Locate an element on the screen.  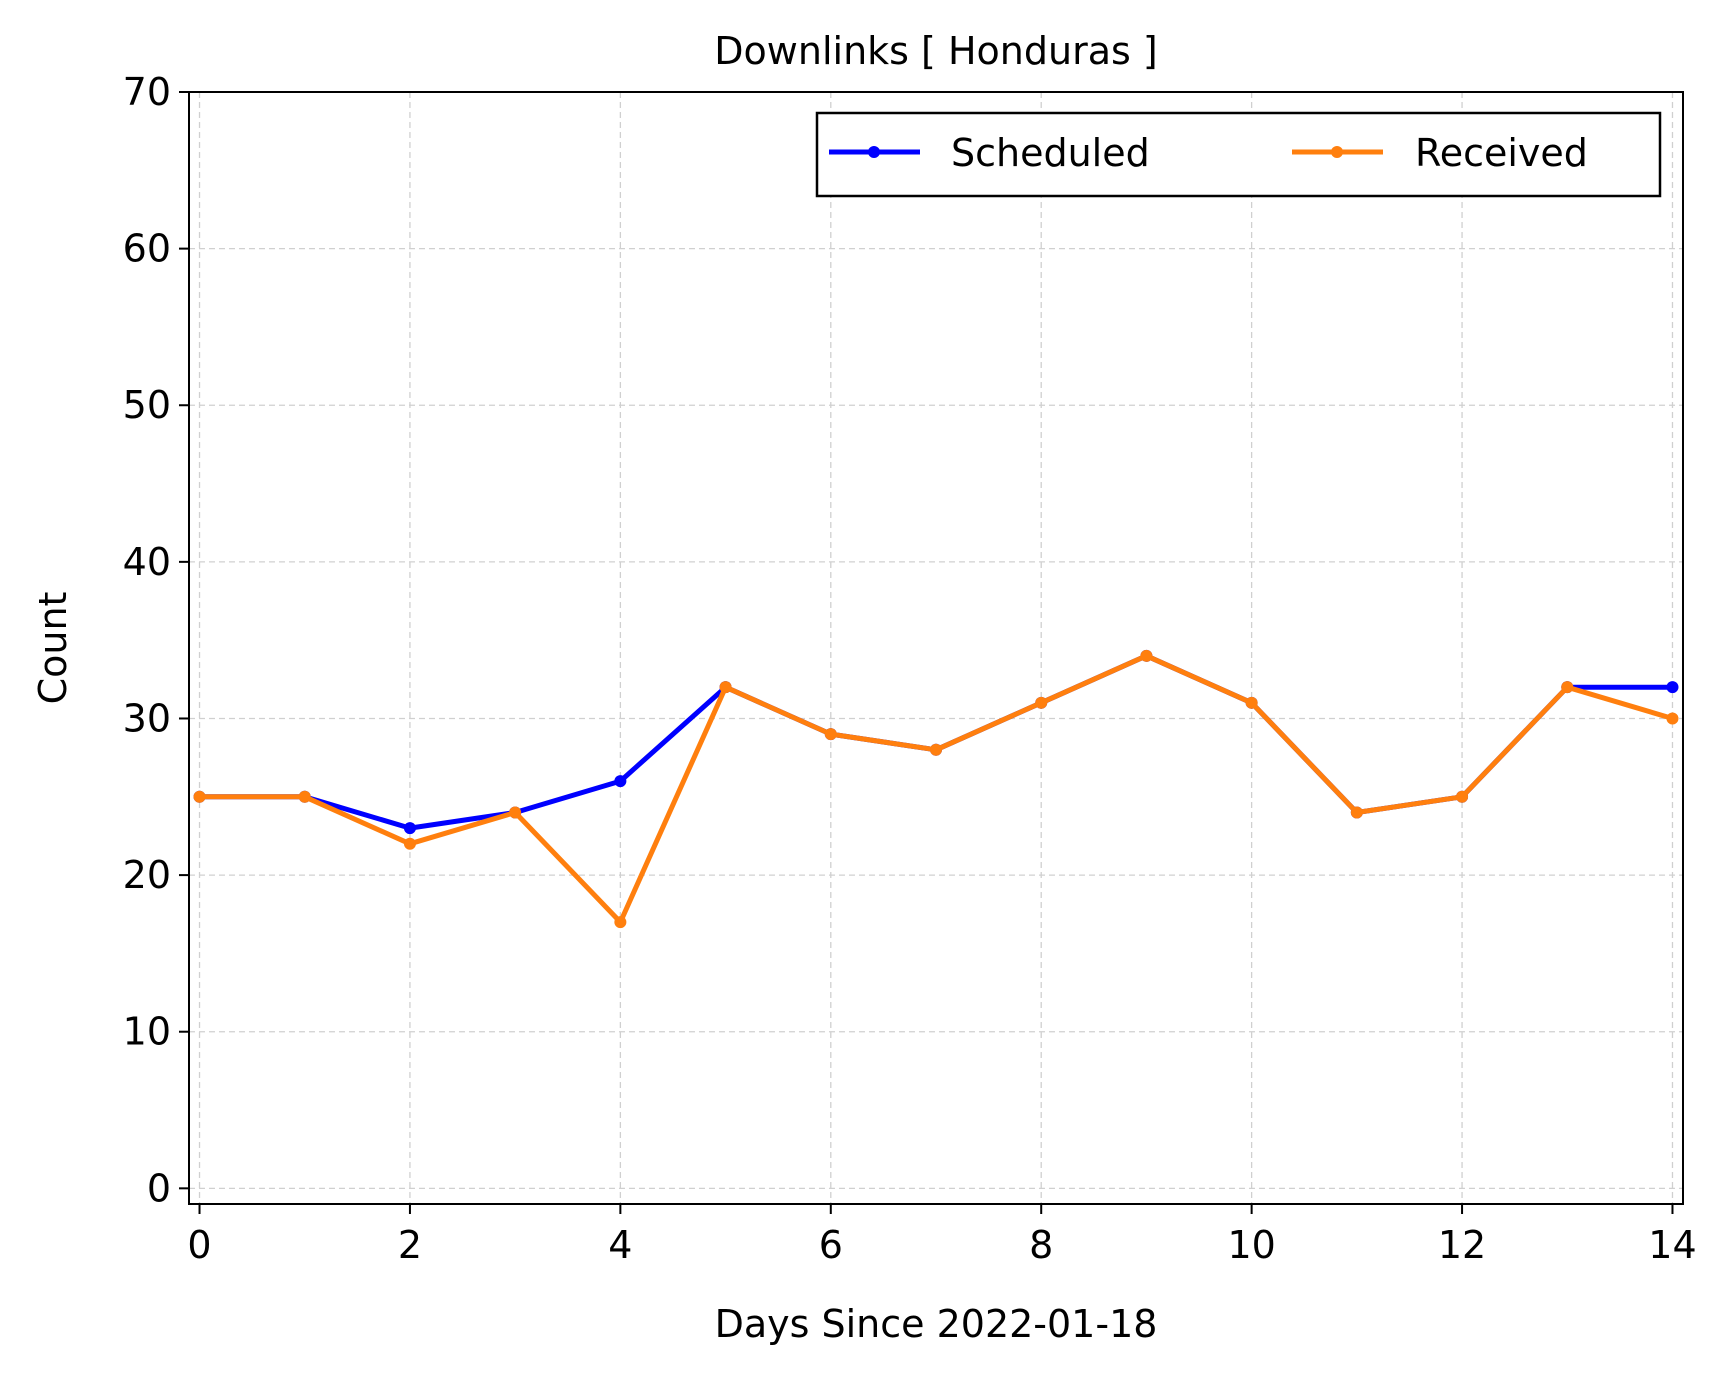
y-tick-label: 50 is located at coordinates (147, 405).